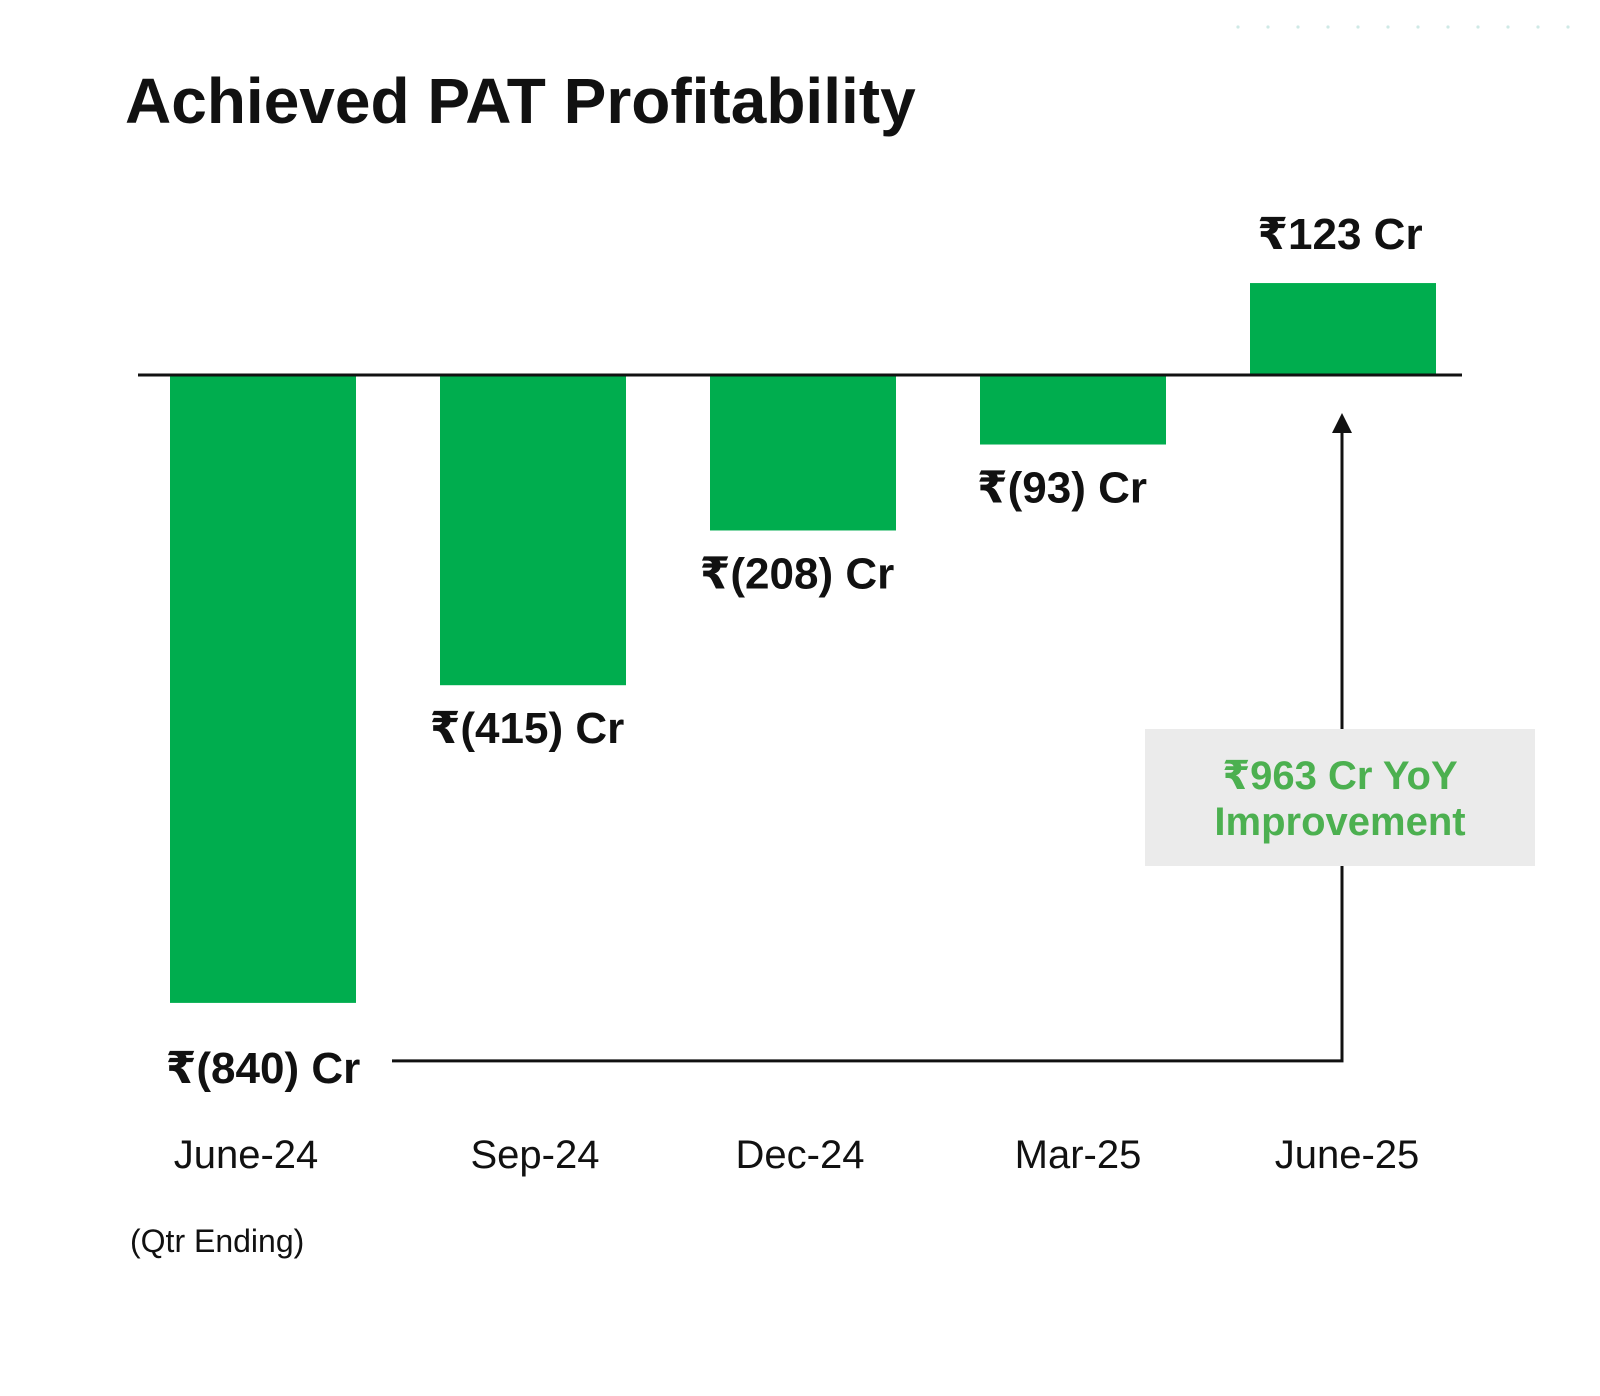 This screenshot has height=1396, width=1600. I want to click on value-label-june-25: ₹123 Cr, so click(1339, 234).